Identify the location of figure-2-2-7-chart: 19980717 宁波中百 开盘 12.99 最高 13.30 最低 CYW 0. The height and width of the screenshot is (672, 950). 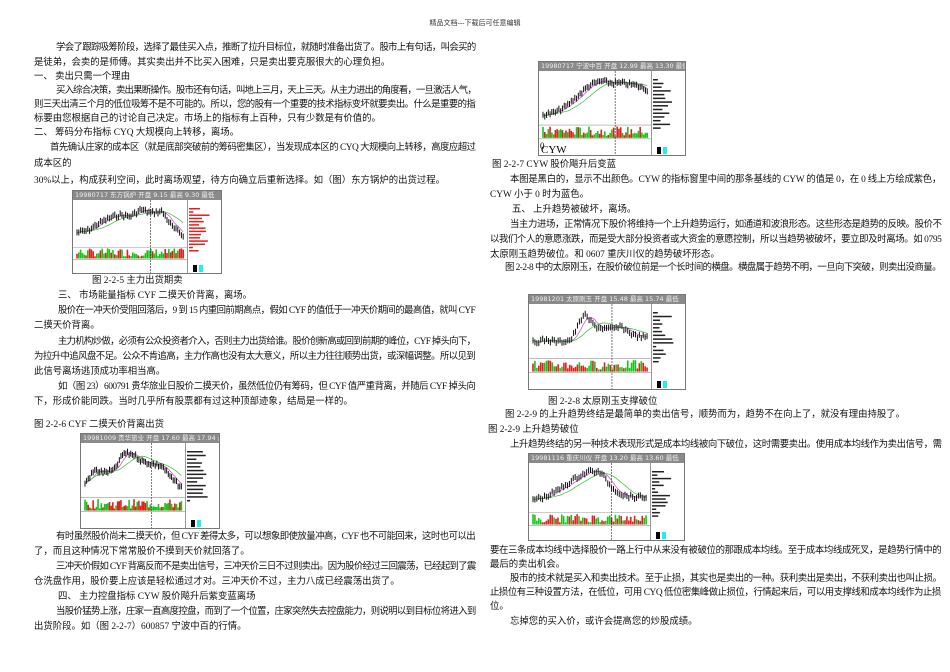
(612, 108).